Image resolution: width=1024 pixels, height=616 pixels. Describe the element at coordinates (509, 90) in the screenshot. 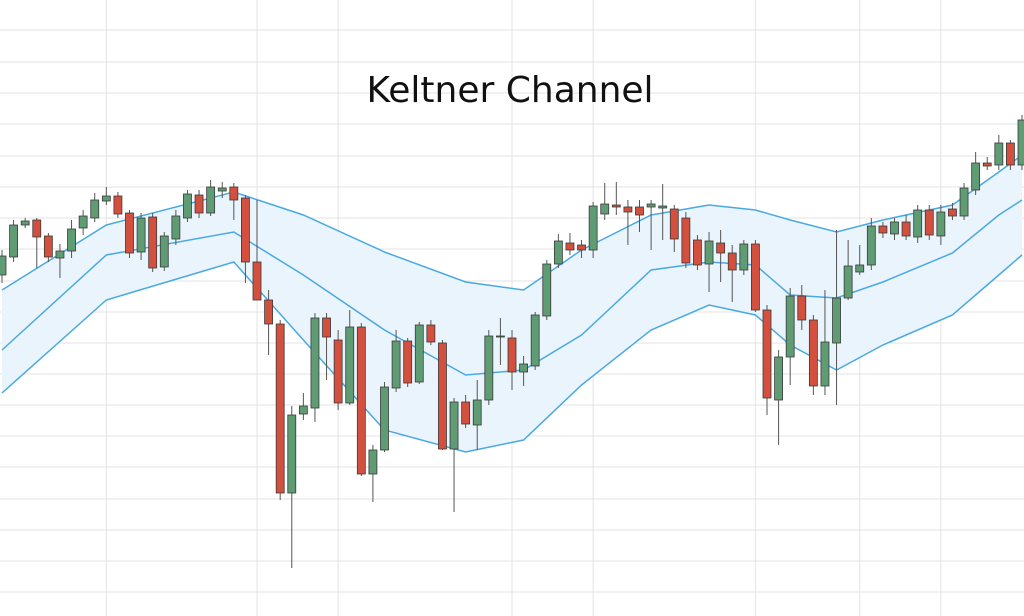

I see `chart-title: Keltner Channel` at that location.